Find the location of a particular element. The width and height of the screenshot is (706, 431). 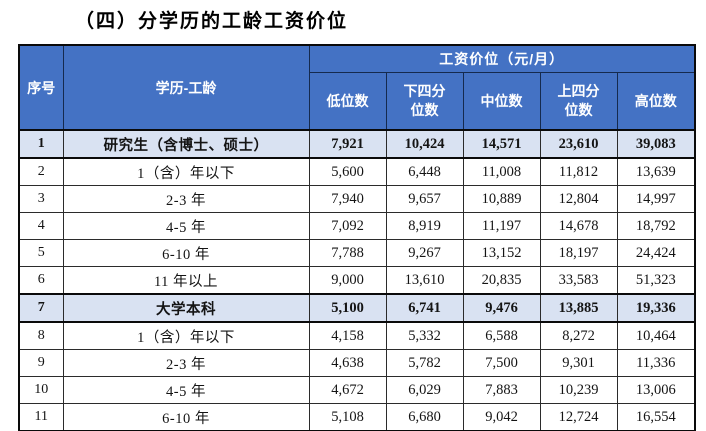

table-row-2: 2 1（含）年以下 5,600 6,448 11,008 11,812 13,639 is located at coordinates (357, 171).